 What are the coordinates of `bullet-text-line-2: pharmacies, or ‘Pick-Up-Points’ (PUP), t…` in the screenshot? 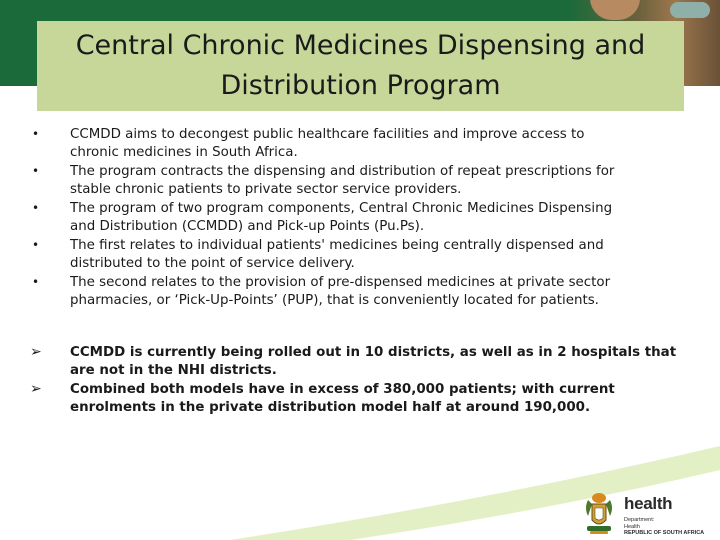 It's located at (334, 300).